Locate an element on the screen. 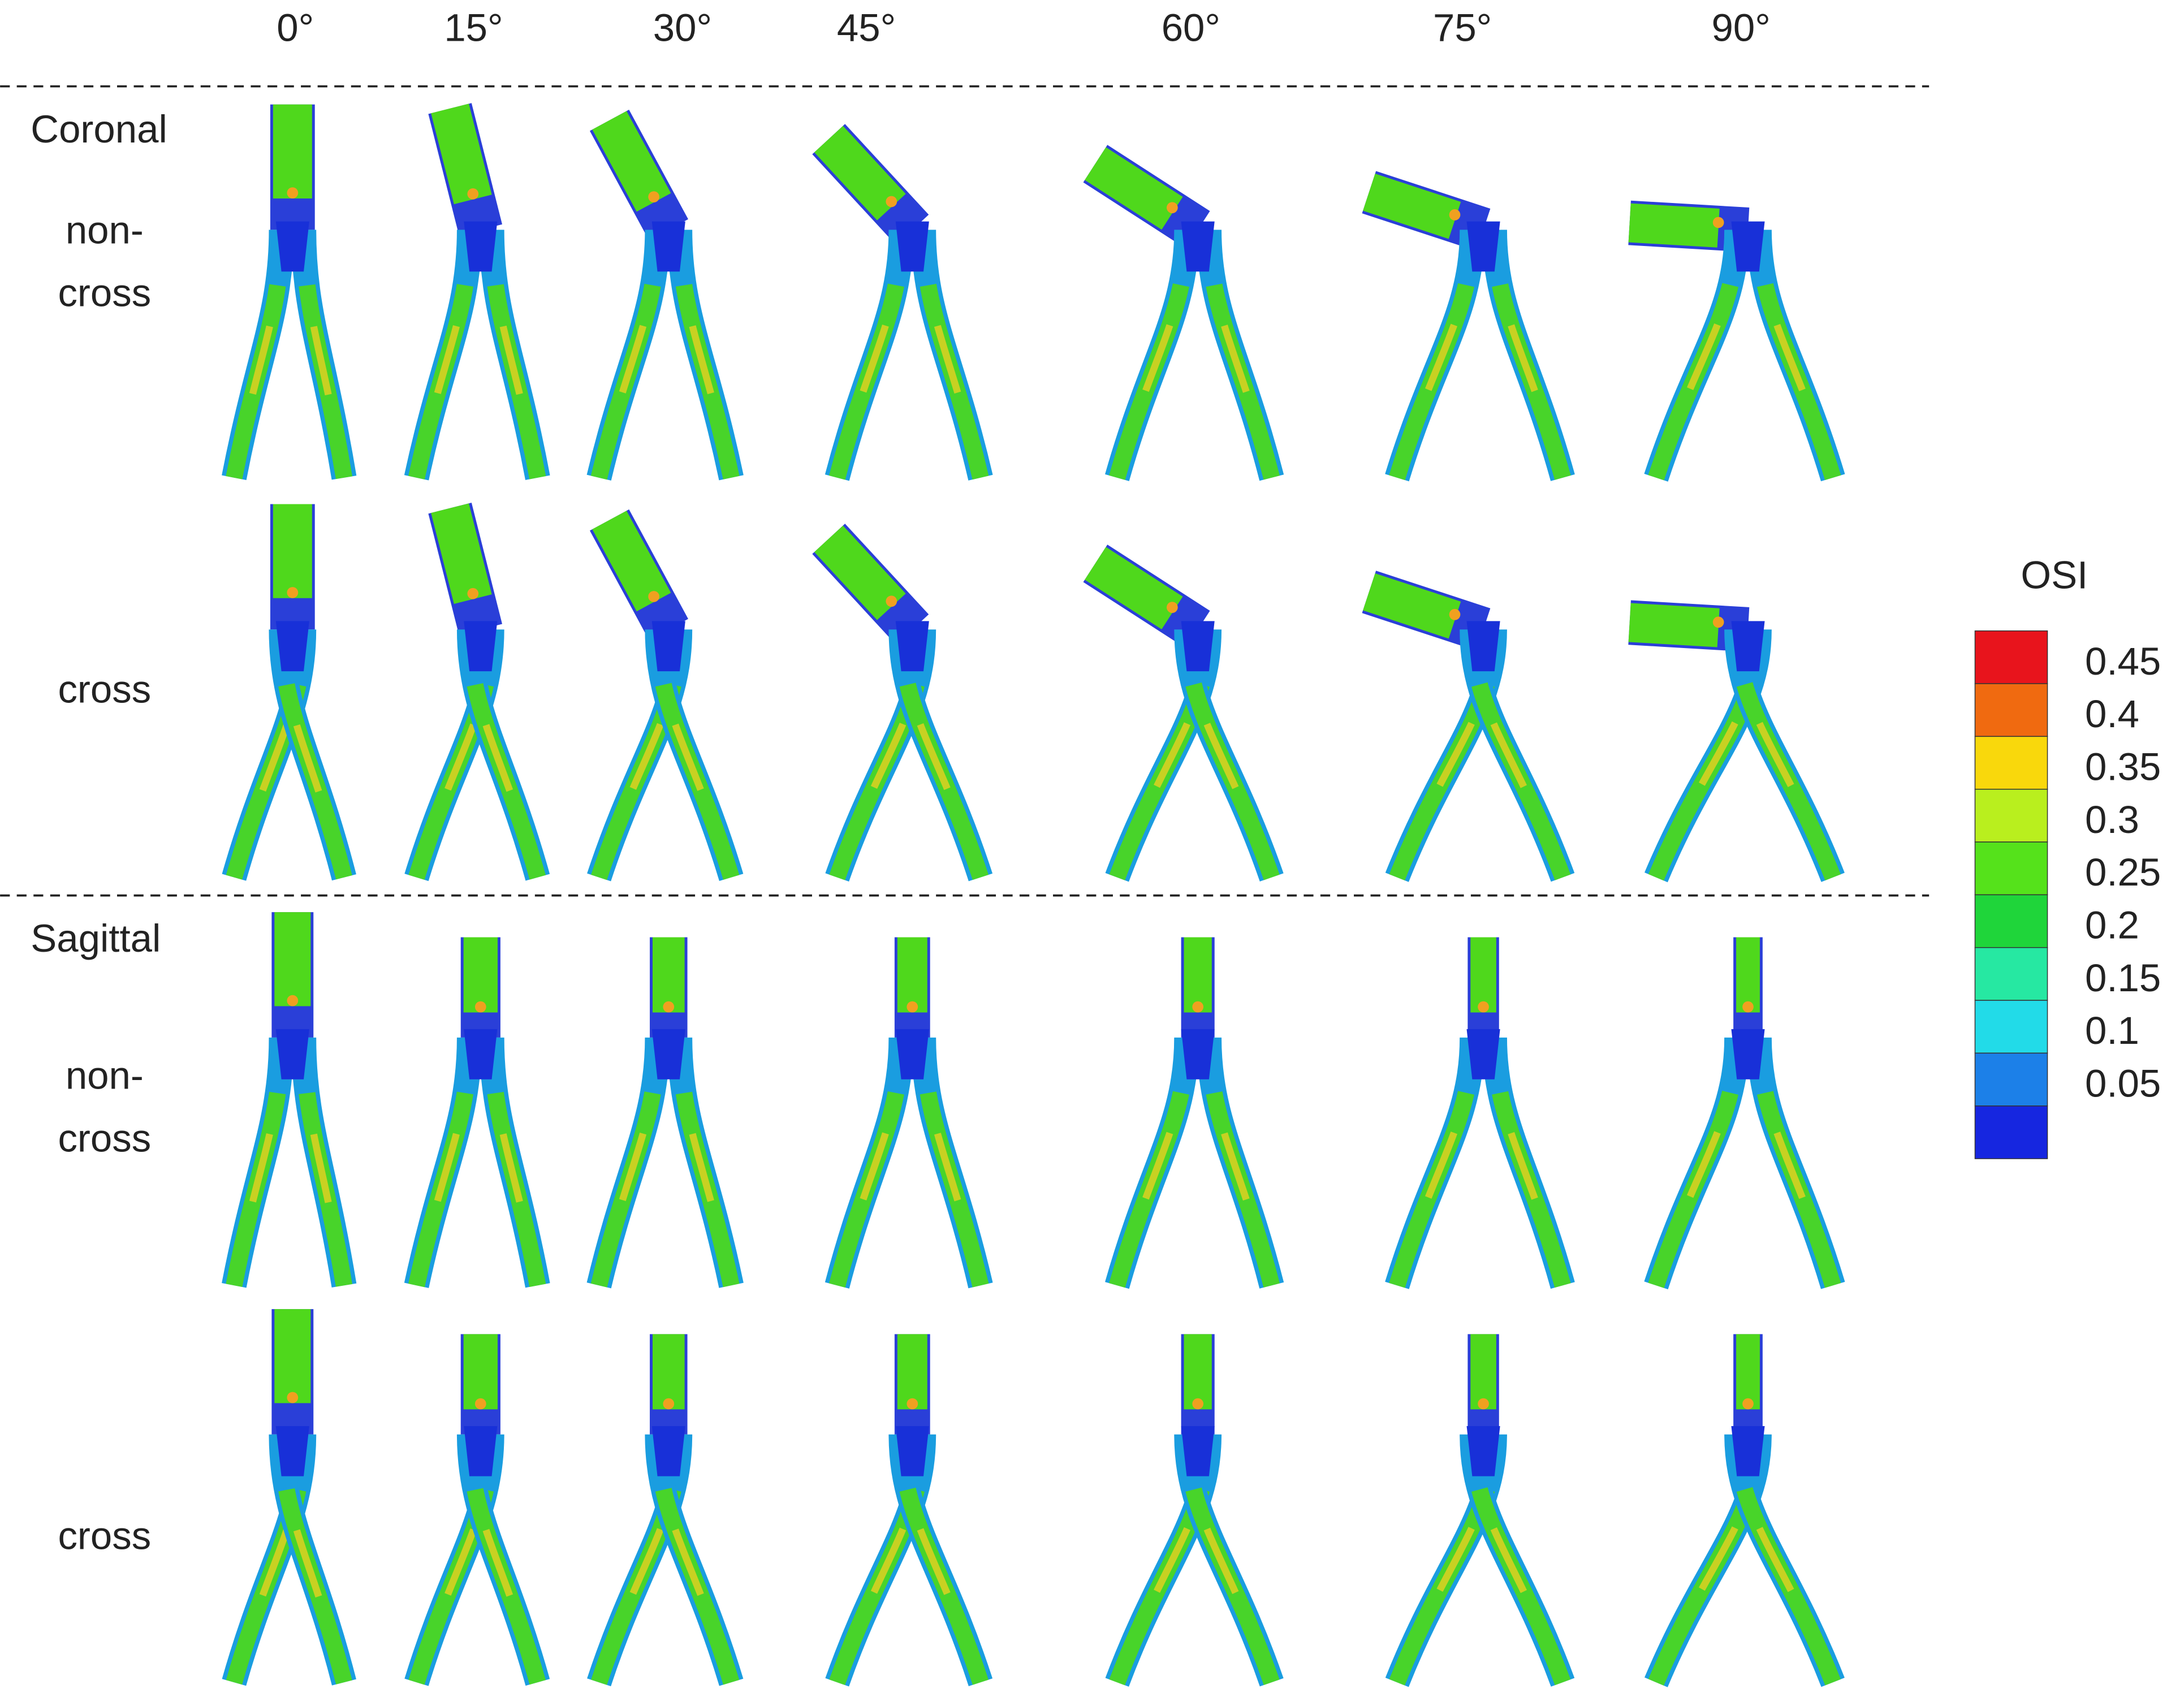 The width and height of the screenshot is (2184, 1706). section-label: Sagittal is located at coordinates (96, 938).